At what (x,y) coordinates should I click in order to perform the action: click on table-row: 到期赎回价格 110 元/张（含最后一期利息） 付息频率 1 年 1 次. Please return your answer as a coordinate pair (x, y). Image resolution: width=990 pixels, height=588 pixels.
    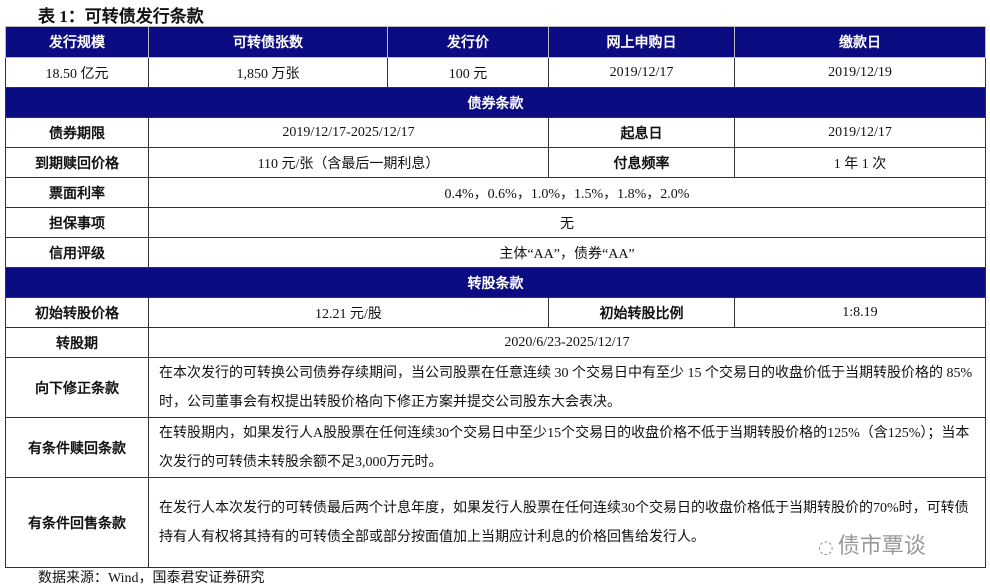
    Looking at the image, I should click on (495, 162).